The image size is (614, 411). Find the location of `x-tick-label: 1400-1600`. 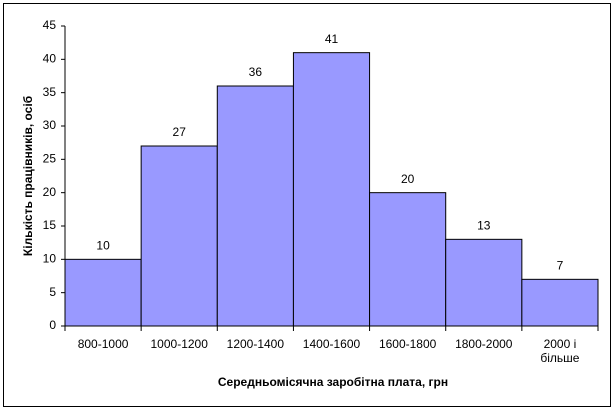

x-tick-label: 1400-1600 is located at coordinates (331, 344).